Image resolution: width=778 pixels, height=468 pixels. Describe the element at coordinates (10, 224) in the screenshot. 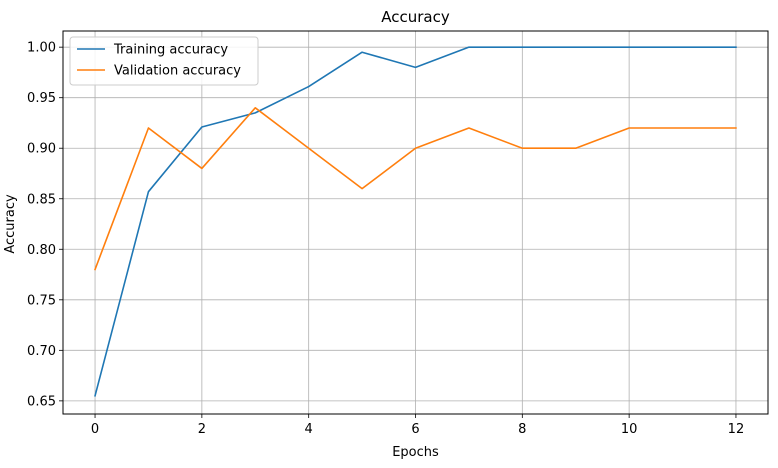

I see `y-axis-label: Accuracy` at that location.